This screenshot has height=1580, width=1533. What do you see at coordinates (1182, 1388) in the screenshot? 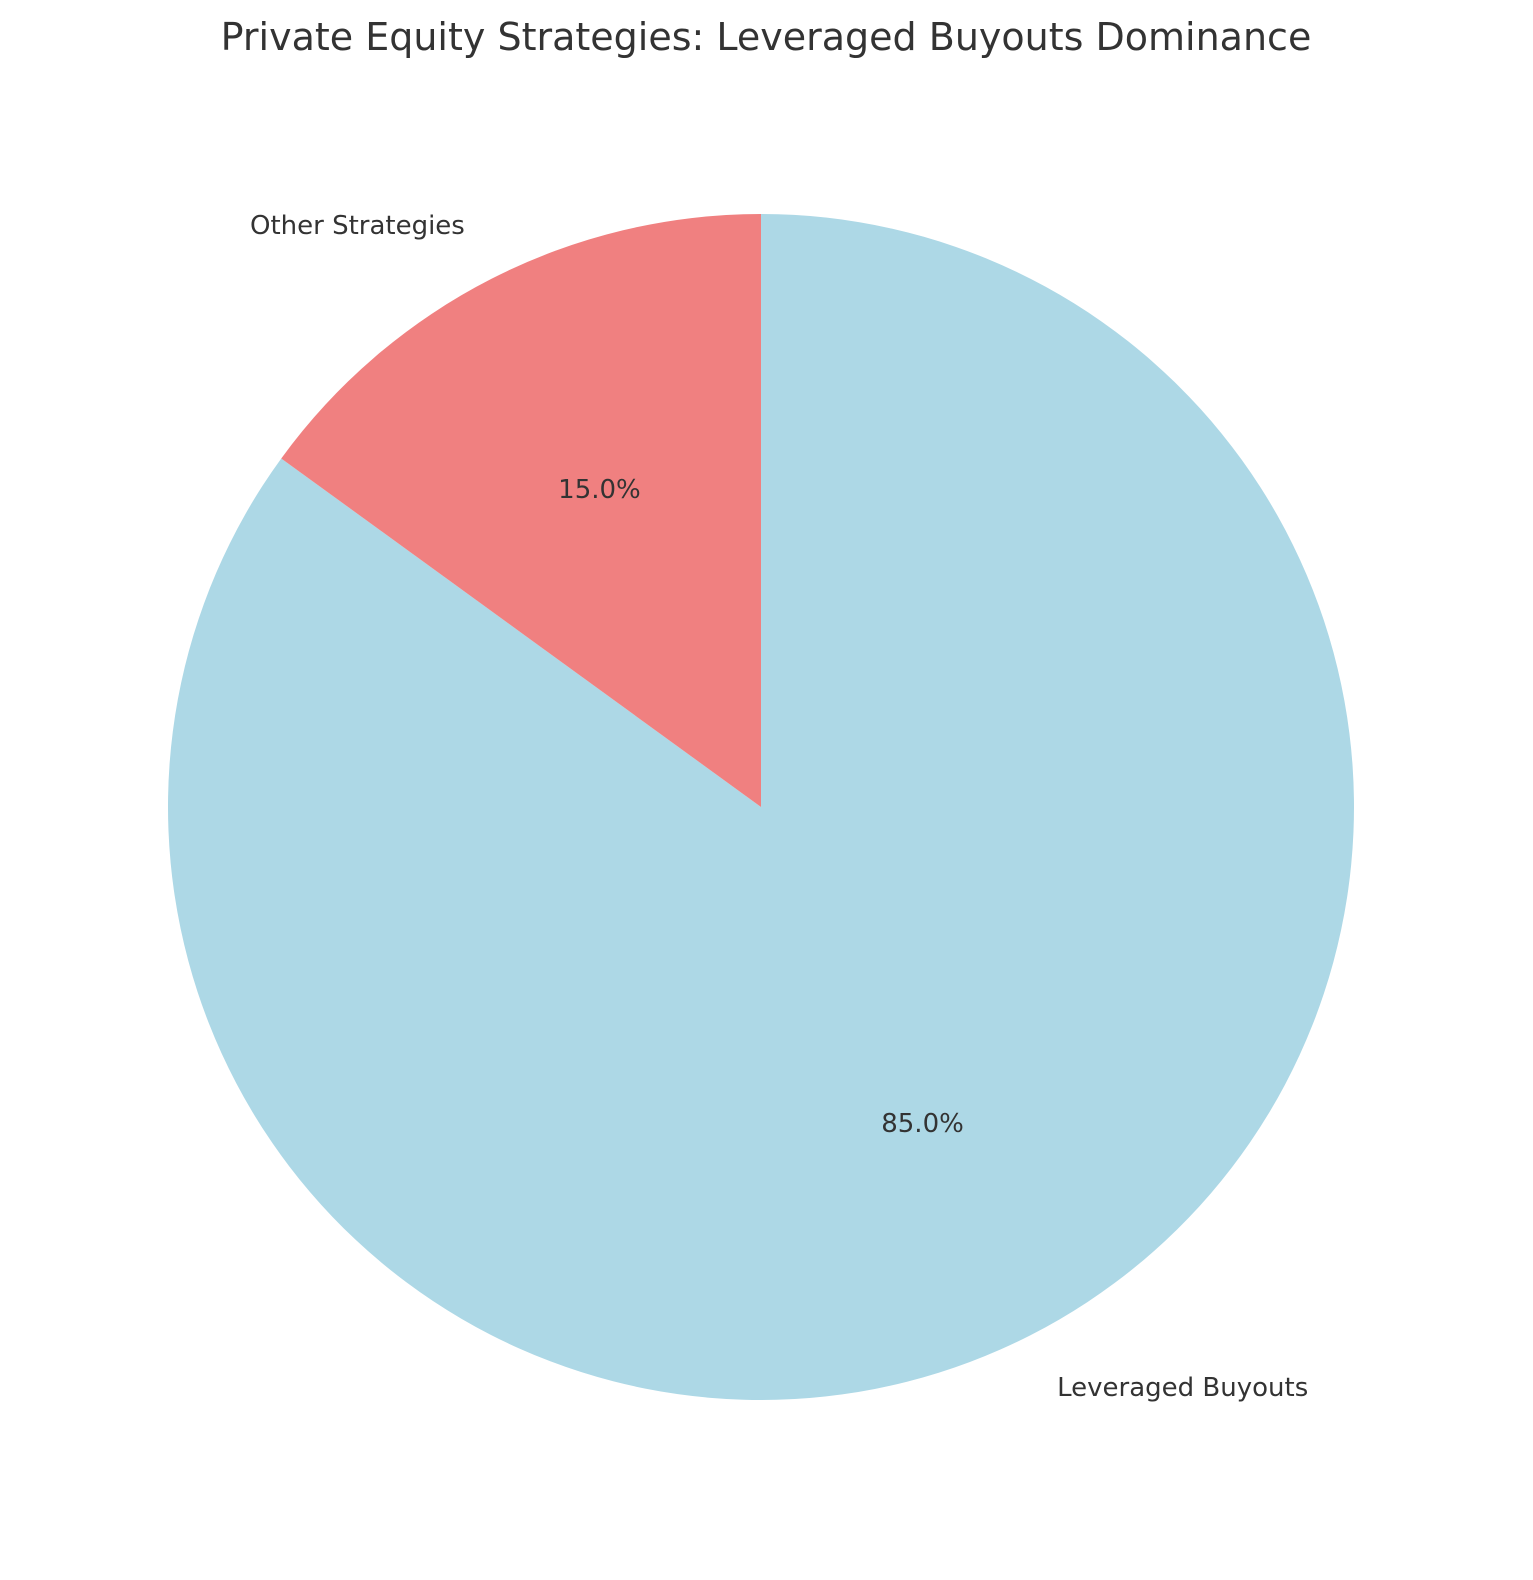
I see `pie-category-label: Leveraged Buyouts` at bounding box center [1182, 1388].